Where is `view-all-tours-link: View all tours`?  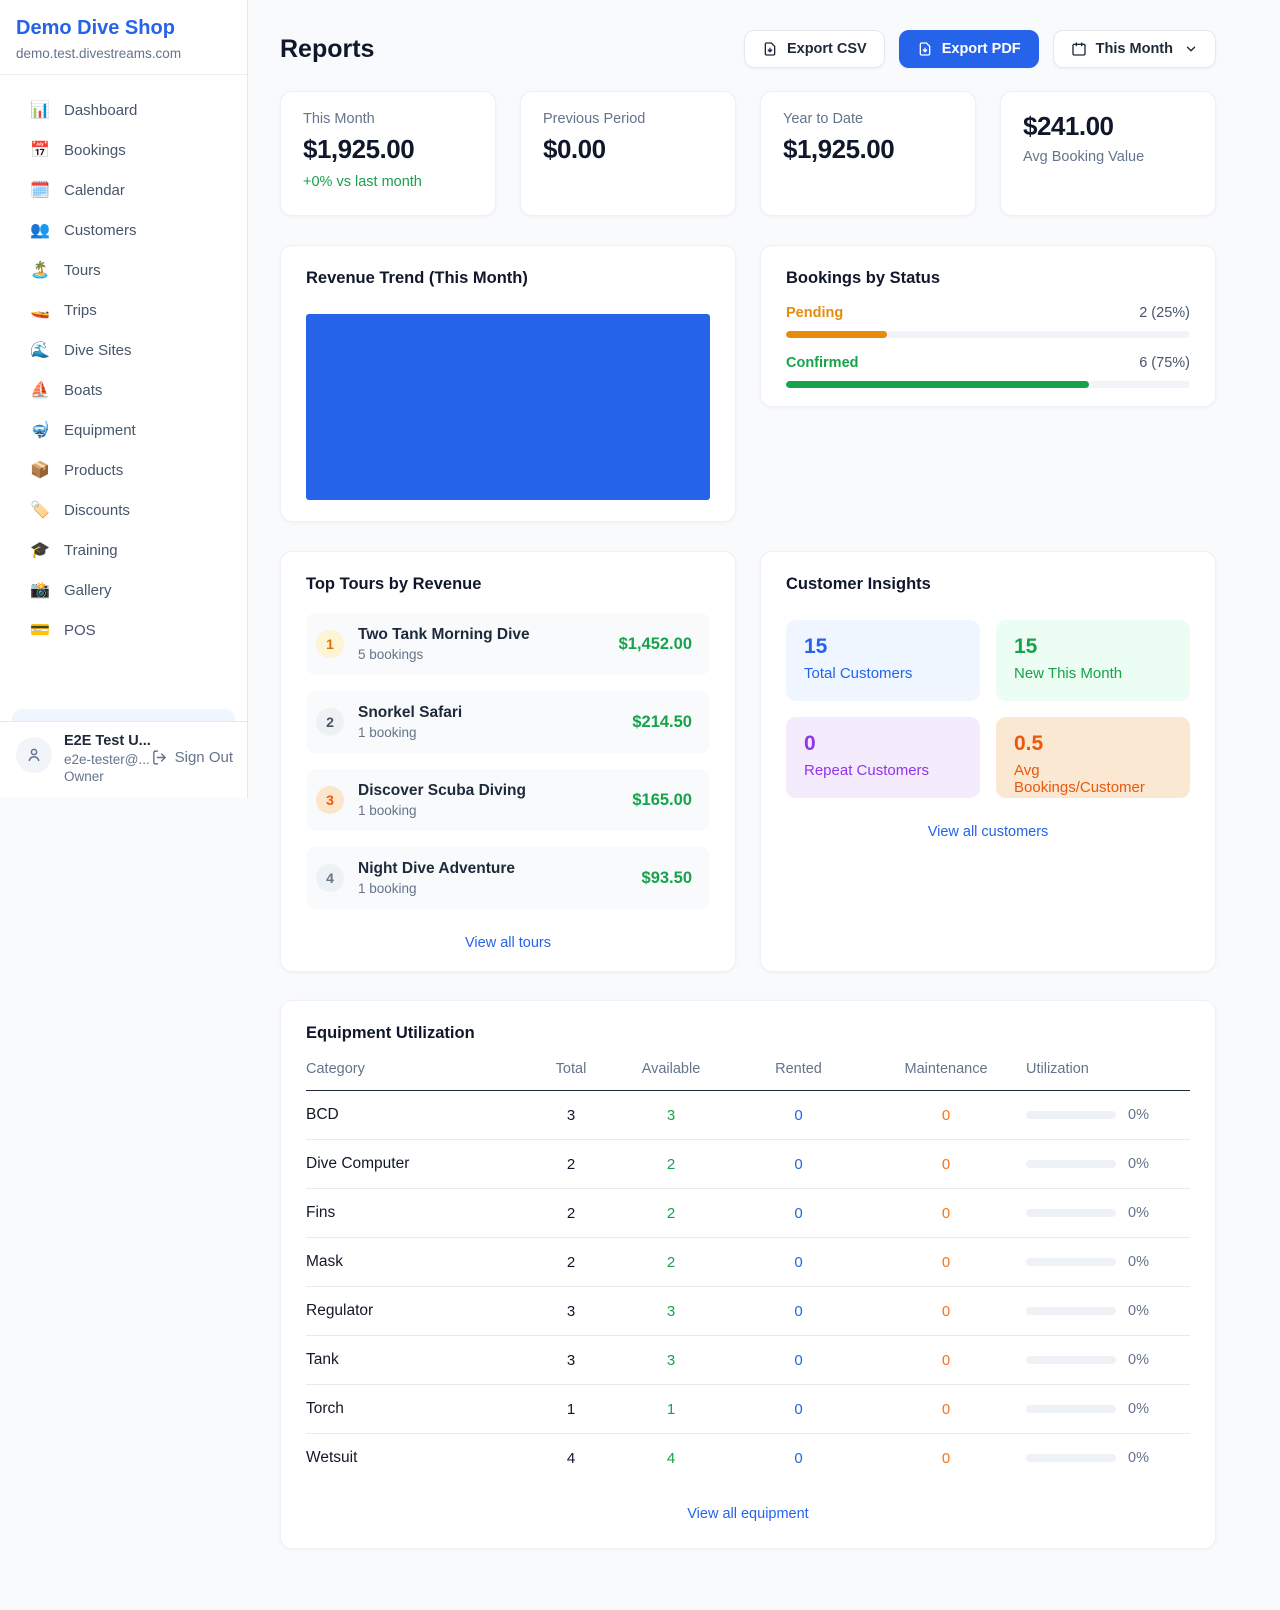
view-all-tours-link: View all tours is located at coordinates (508, 943).